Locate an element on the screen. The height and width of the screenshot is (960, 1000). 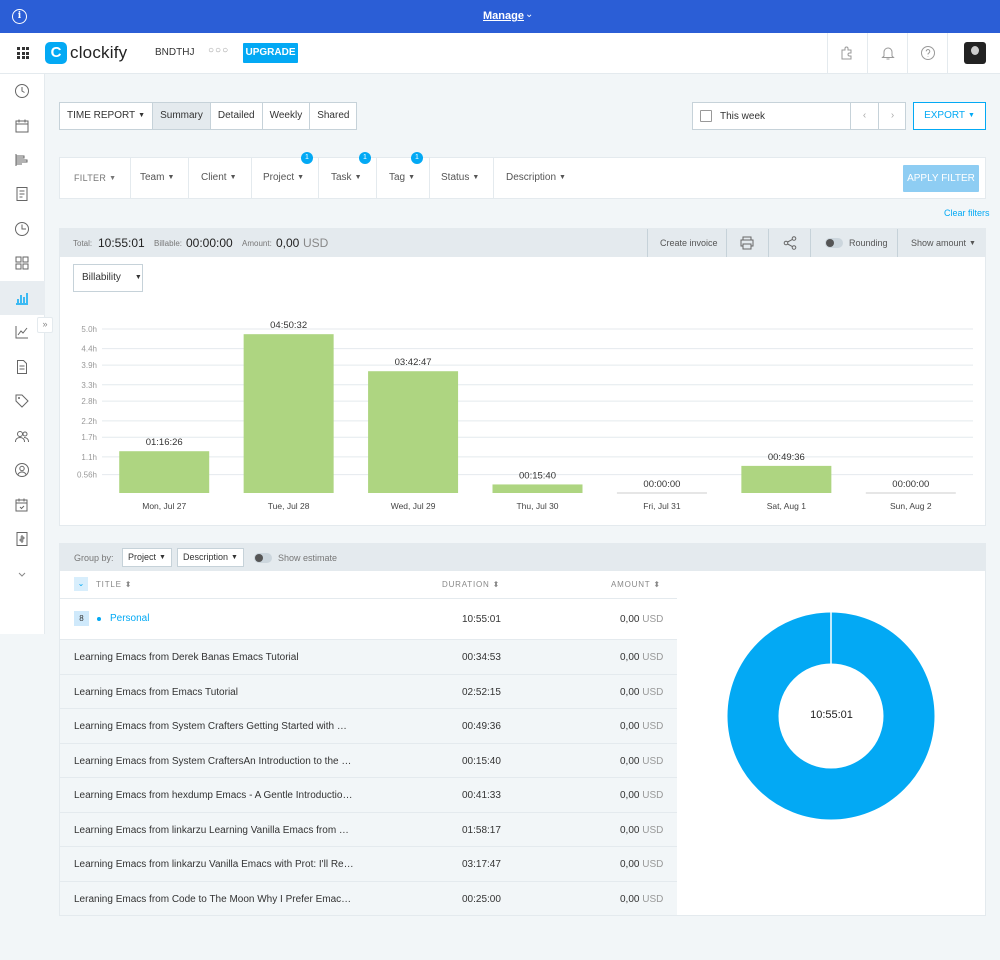
y-tick-label: 4.4h is located at coordinates (89, 349).